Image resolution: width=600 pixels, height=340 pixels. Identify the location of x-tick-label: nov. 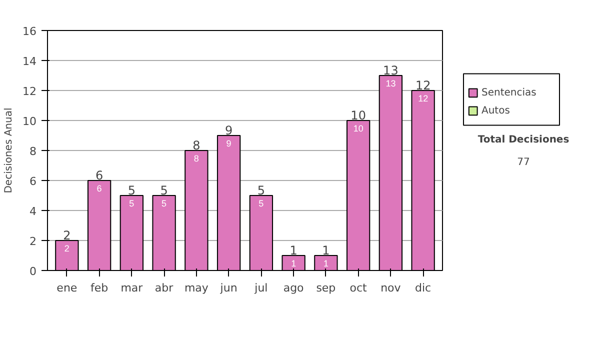
(391, 288).